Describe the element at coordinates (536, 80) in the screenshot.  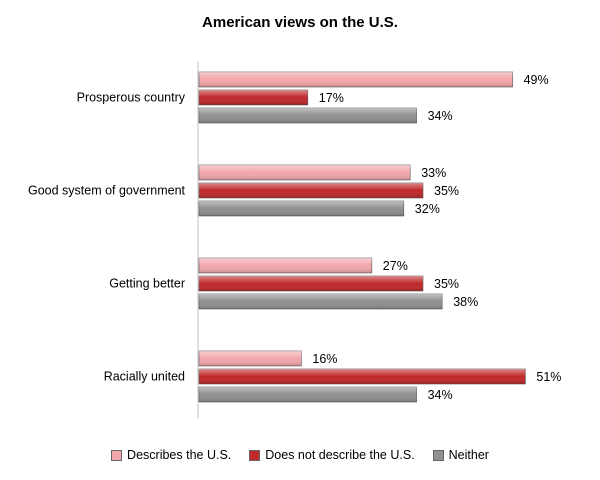
I see `data-label-prosperous-country-describes-the-u-s: 49%` at that location.